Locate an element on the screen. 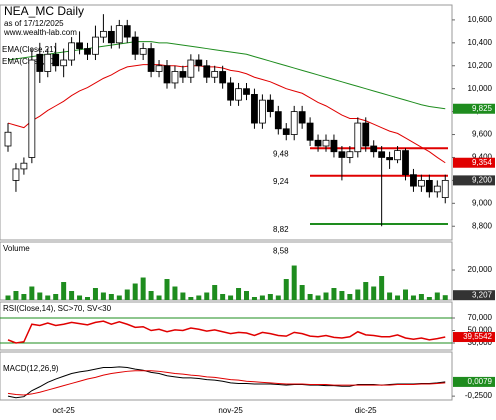 The height and width of the screenshot is (420, 496). last-value-label: 9,354 is located at coordinates (482, 162).